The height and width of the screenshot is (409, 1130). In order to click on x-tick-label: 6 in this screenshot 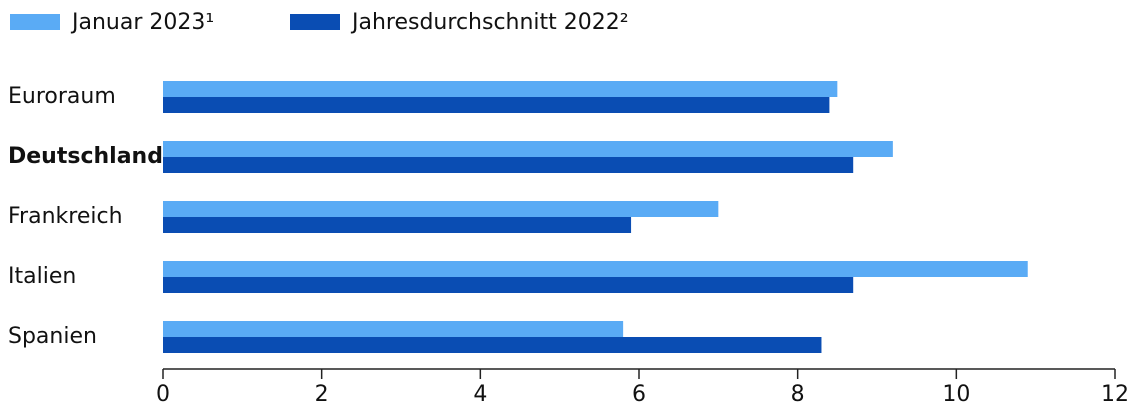, I will do `click(639, 394)`.